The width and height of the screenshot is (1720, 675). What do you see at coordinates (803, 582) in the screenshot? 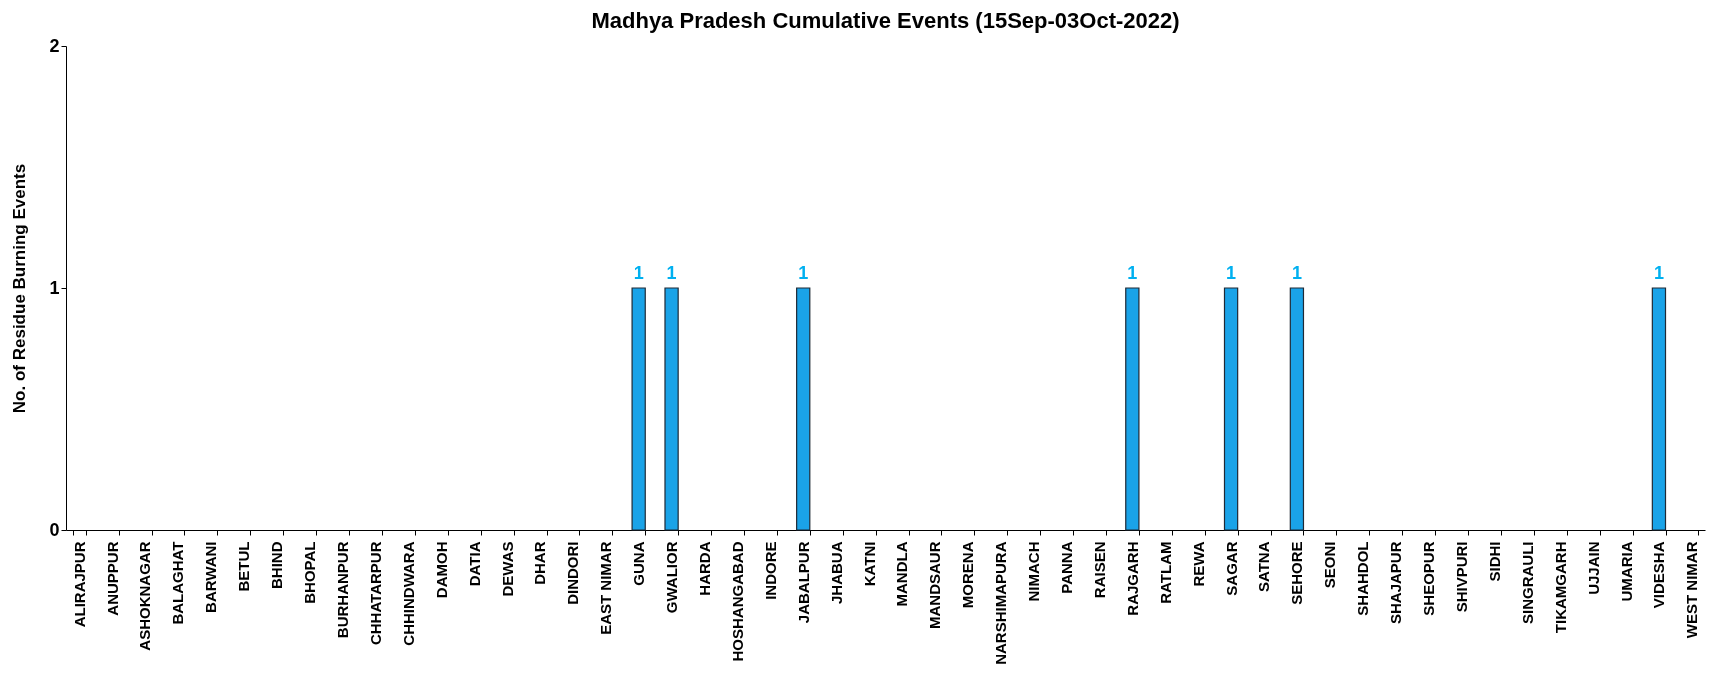
I see `x-tick-label: JABALPUR` at bounding box center [803, 582].